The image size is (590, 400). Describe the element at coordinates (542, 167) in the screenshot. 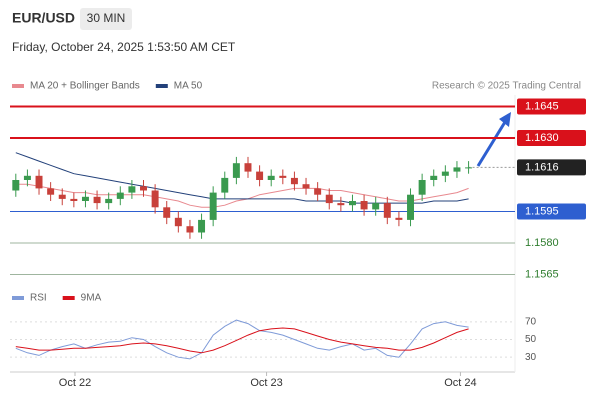

I see `level-label: 1.1616` at that location.